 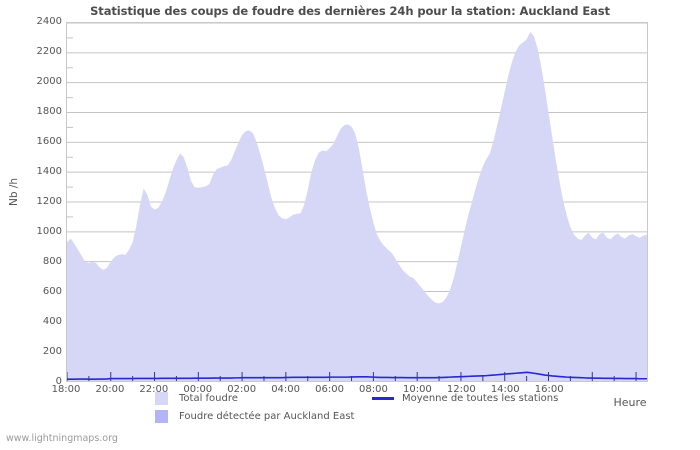 I want to click on y-tick-label: 1200, so click(x=49, y=201).